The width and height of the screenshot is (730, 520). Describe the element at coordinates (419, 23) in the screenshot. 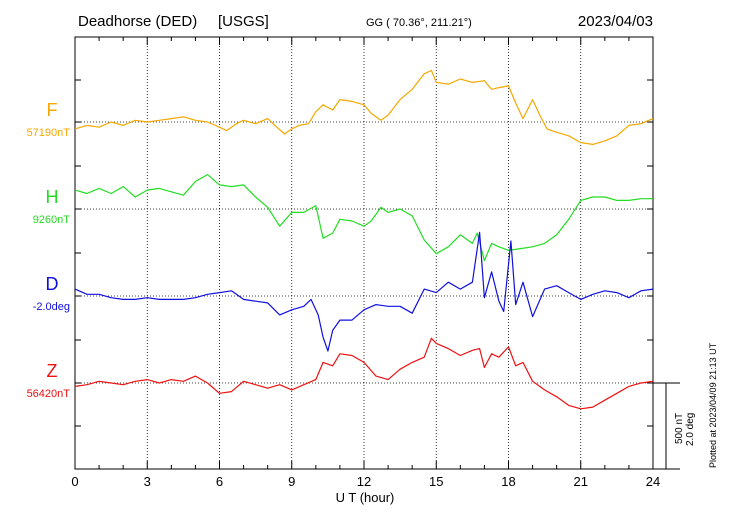

I see `coordinates-label: GG ( 70.36°, 211.21°)` at that location.